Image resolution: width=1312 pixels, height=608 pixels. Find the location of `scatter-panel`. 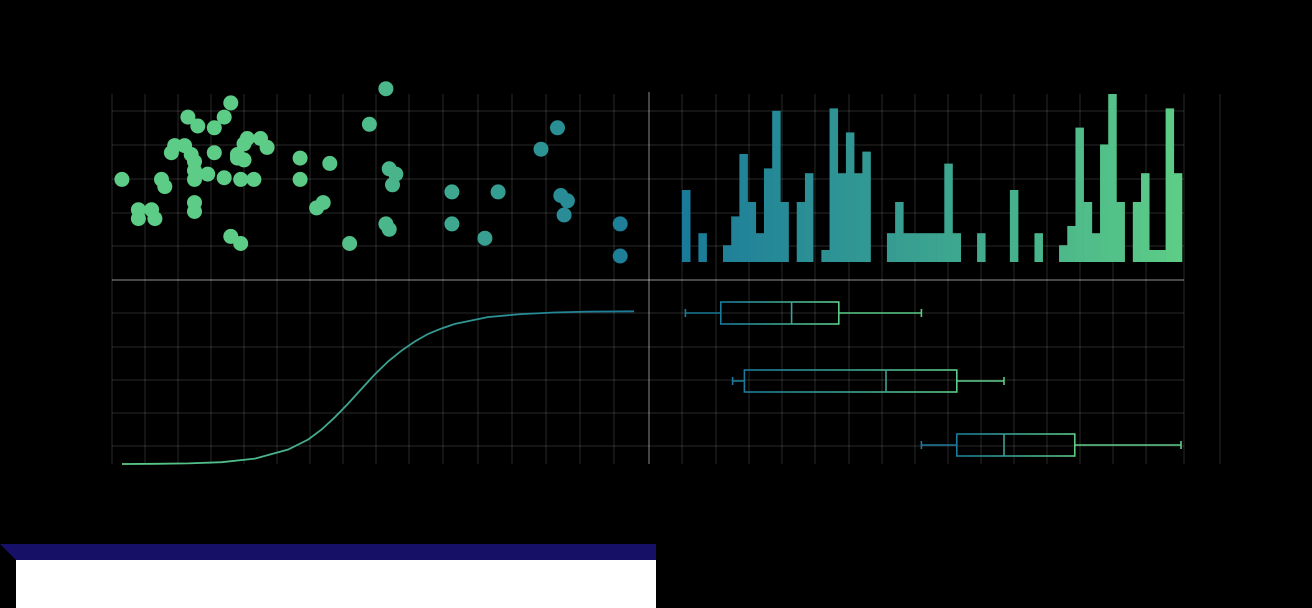

scatter-panel is located at coordinates (371, 172).